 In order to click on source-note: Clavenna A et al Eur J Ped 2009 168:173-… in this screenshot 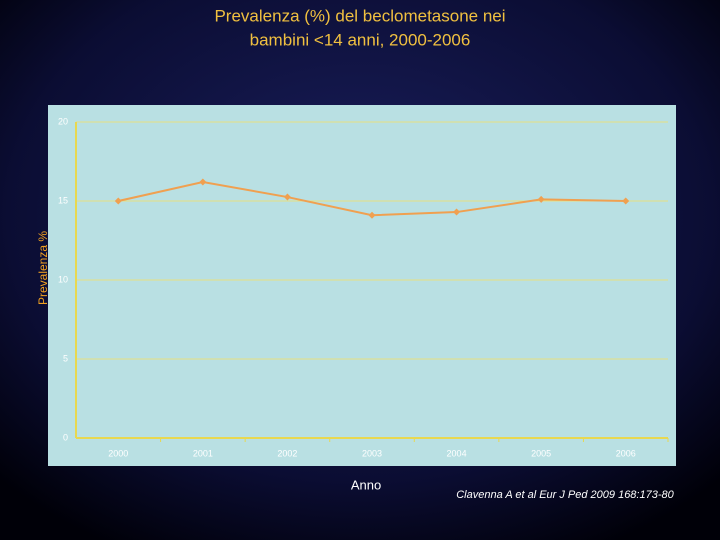, I will do `click(565, 495)`.